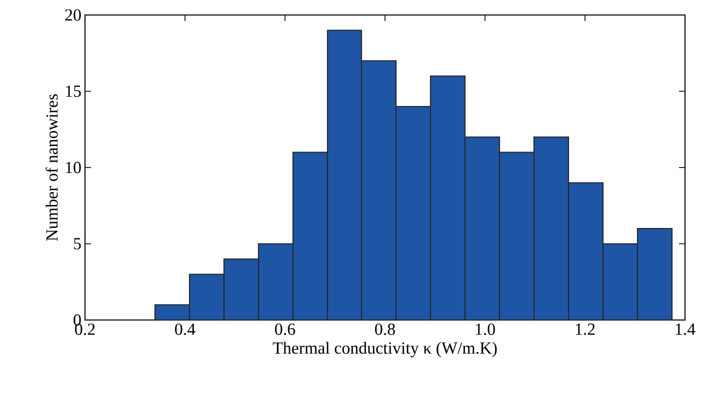 The image size is (709, 404). Describe the element at coordinates (77, 244) in the screenshot. I see `y-tick-label: 5` at that location.